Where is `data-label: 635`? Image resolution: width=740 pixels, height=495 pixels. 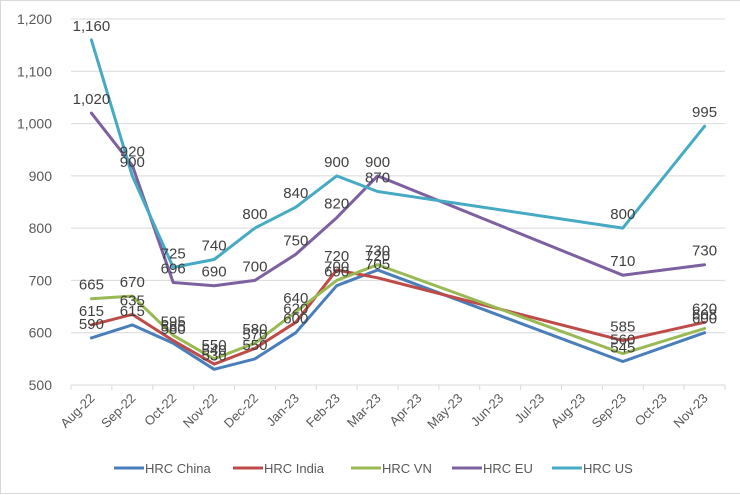
data-label: 635 is located at coordinates (132, 300).